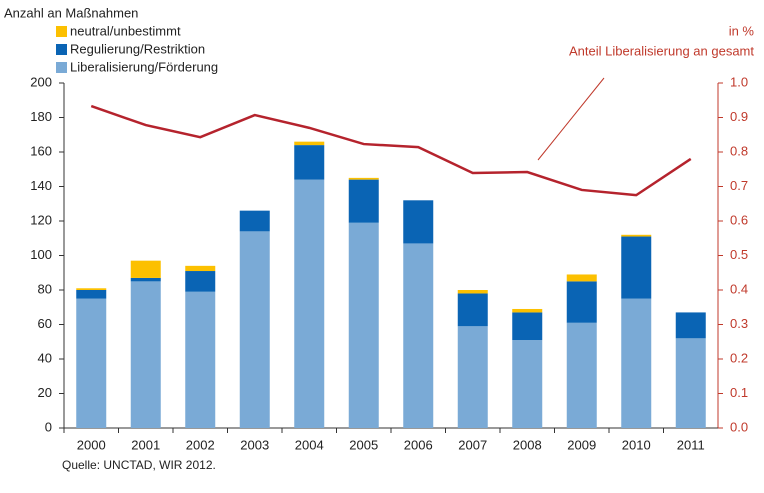 The image size is (764, 493). I want to click on y-tick-label: 80, so click(45, 288).